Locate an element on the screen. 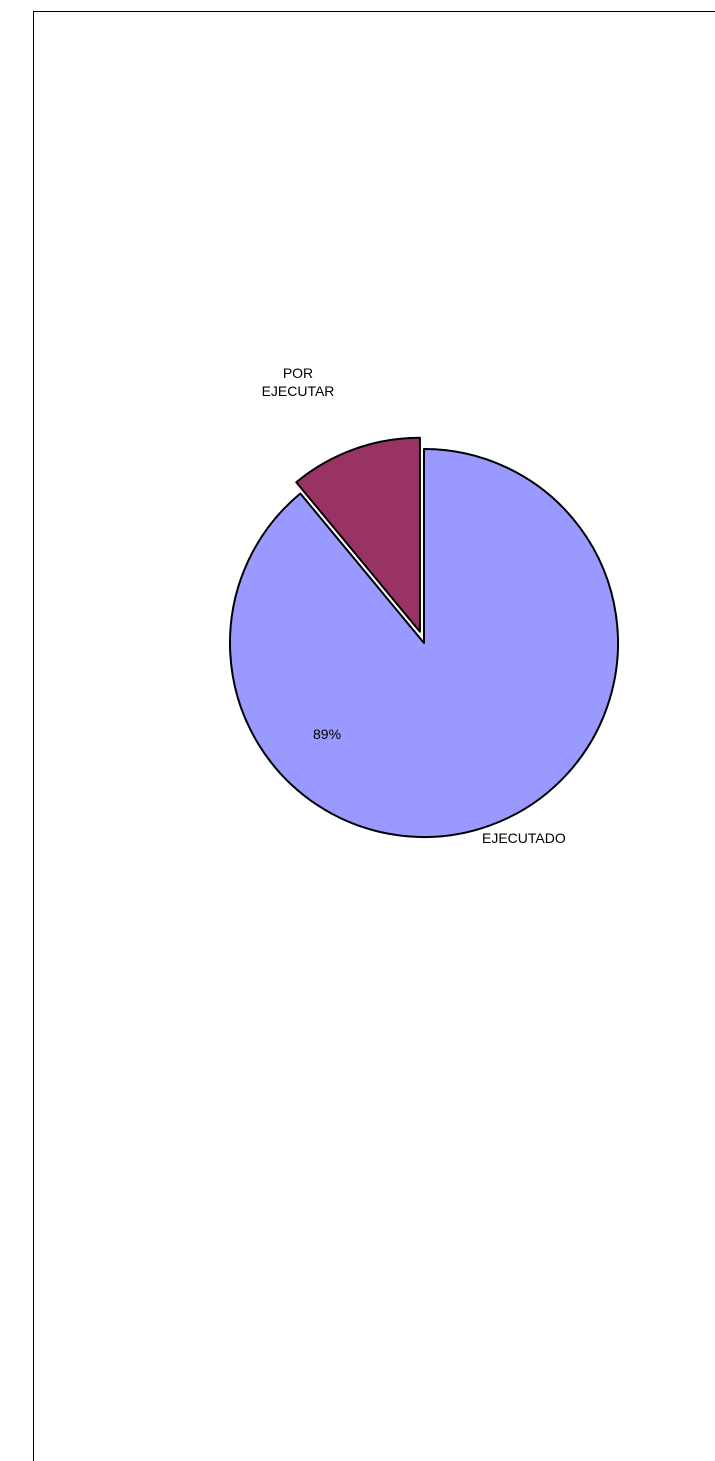 This screenshot has width=715, height=1461. pie-labels: POR EJECUTAR EJECUTADO 89% is located at coordinates (414, 605).